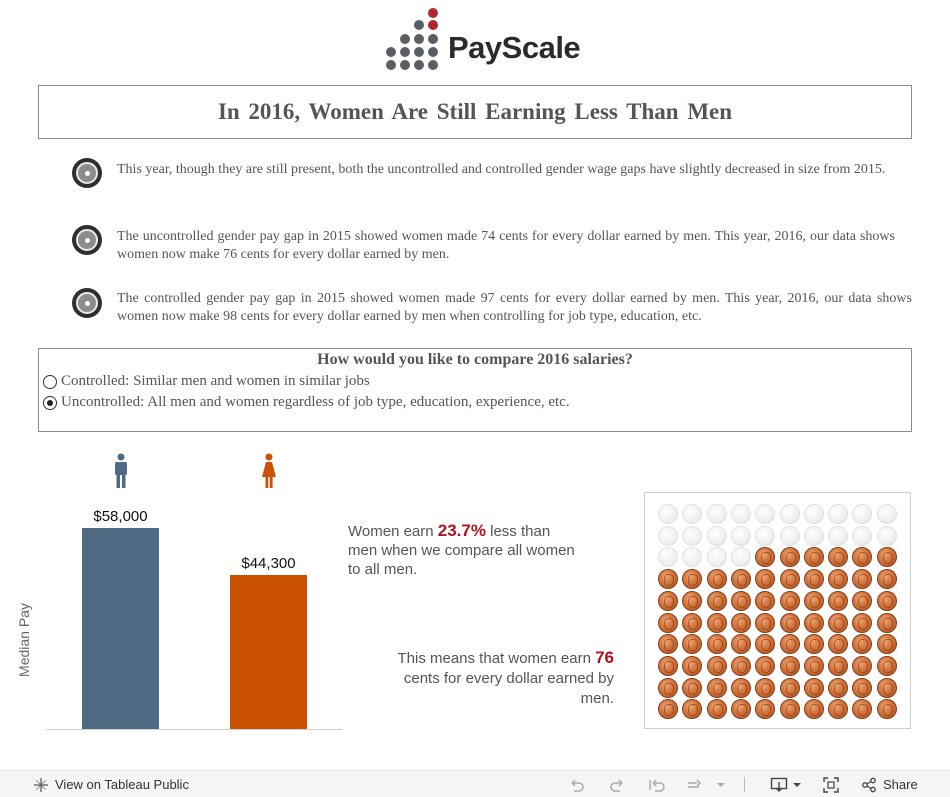  Describe the element at coordinates (50, 381) in the screenshot. I see `radio-button-icon` at that location.